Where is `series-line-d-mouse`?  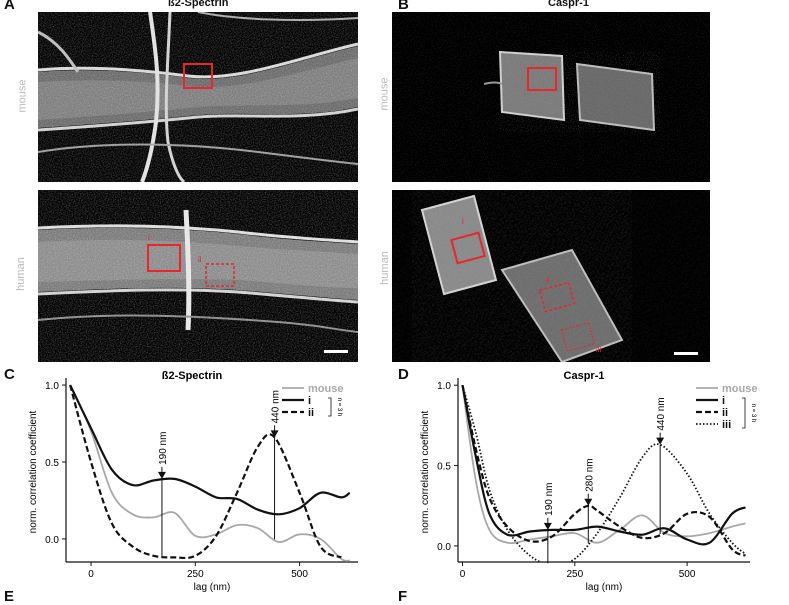
series-line-d-mouse is located at coordinates (603, 464).